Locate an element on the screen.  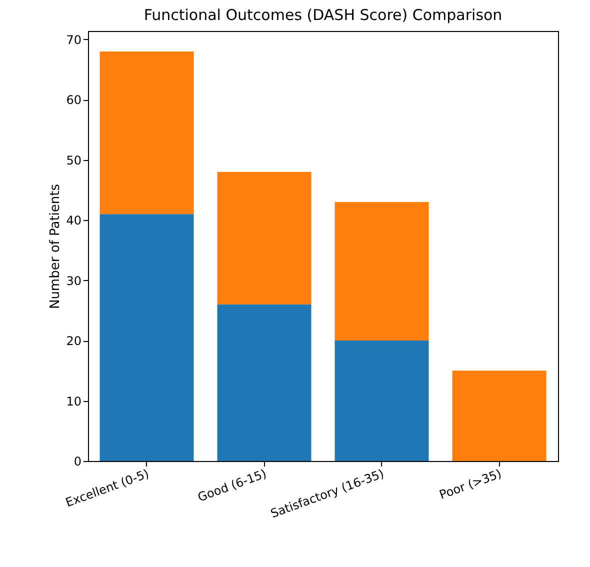
y-tick-label: 70 is located at coordinates (74, 39).